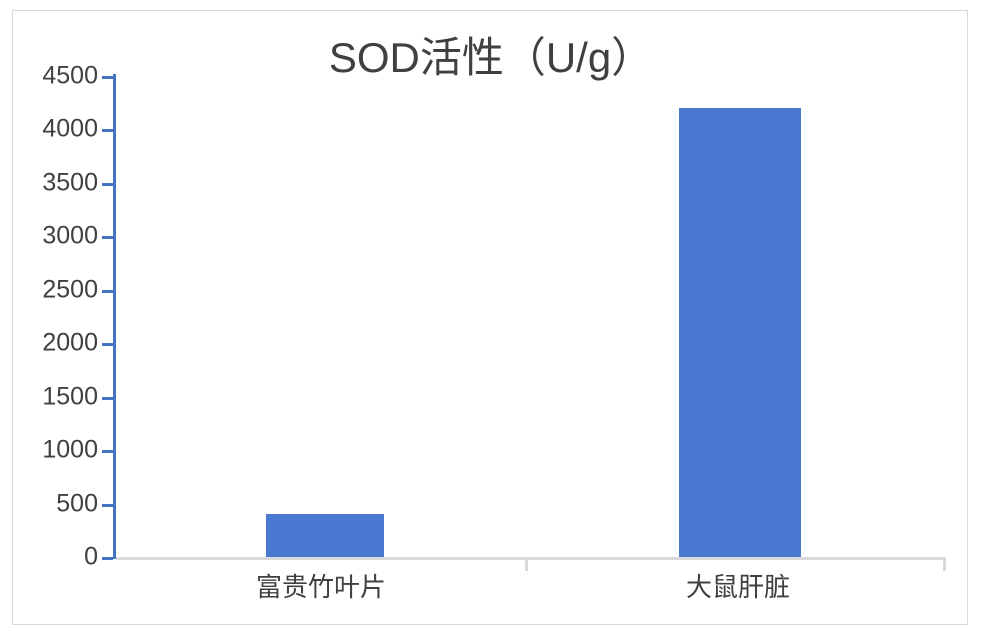  Describe the element at coordinates (70, 128) in the screenshot. I see `y-tick-label: 4000` at that location.